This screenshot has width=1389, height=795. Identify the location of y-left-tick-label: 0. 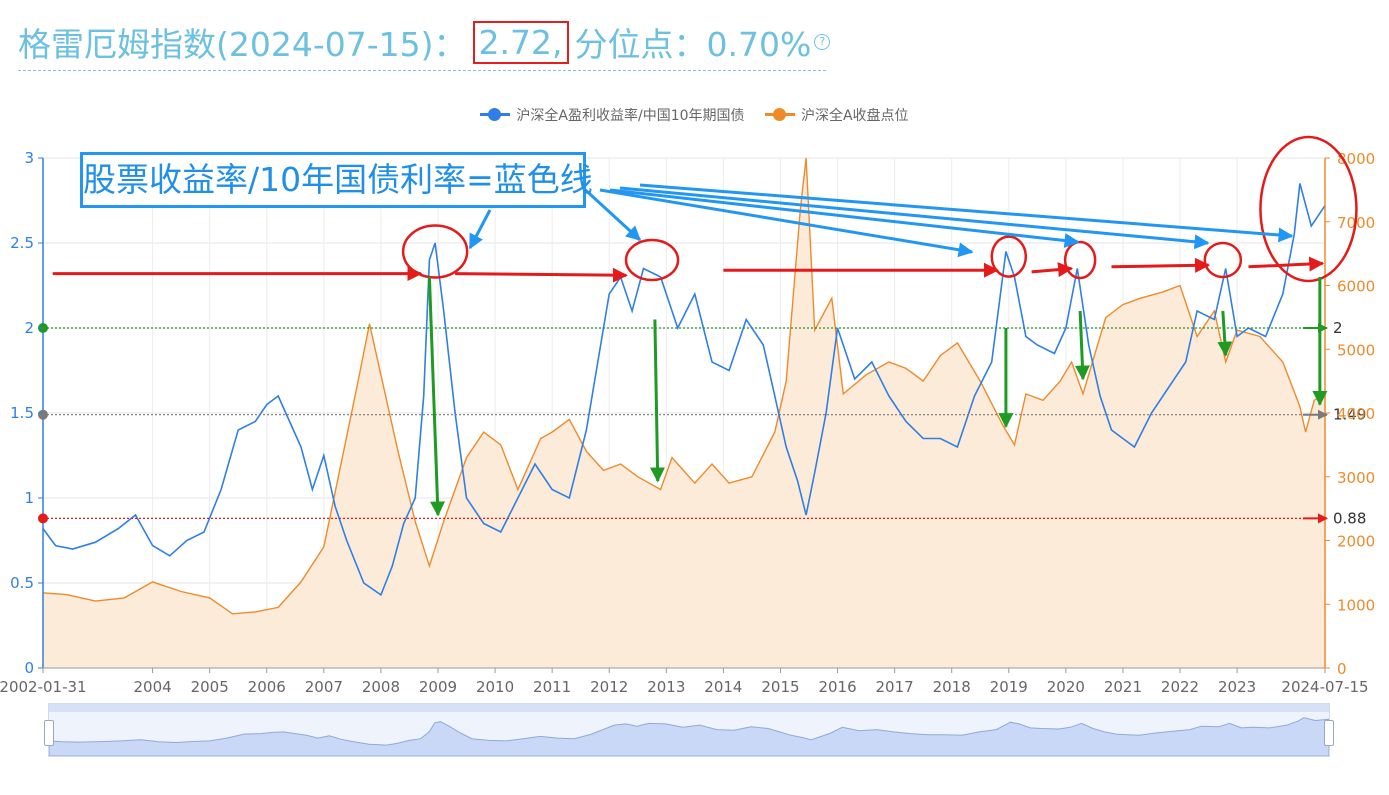
(29, 668).